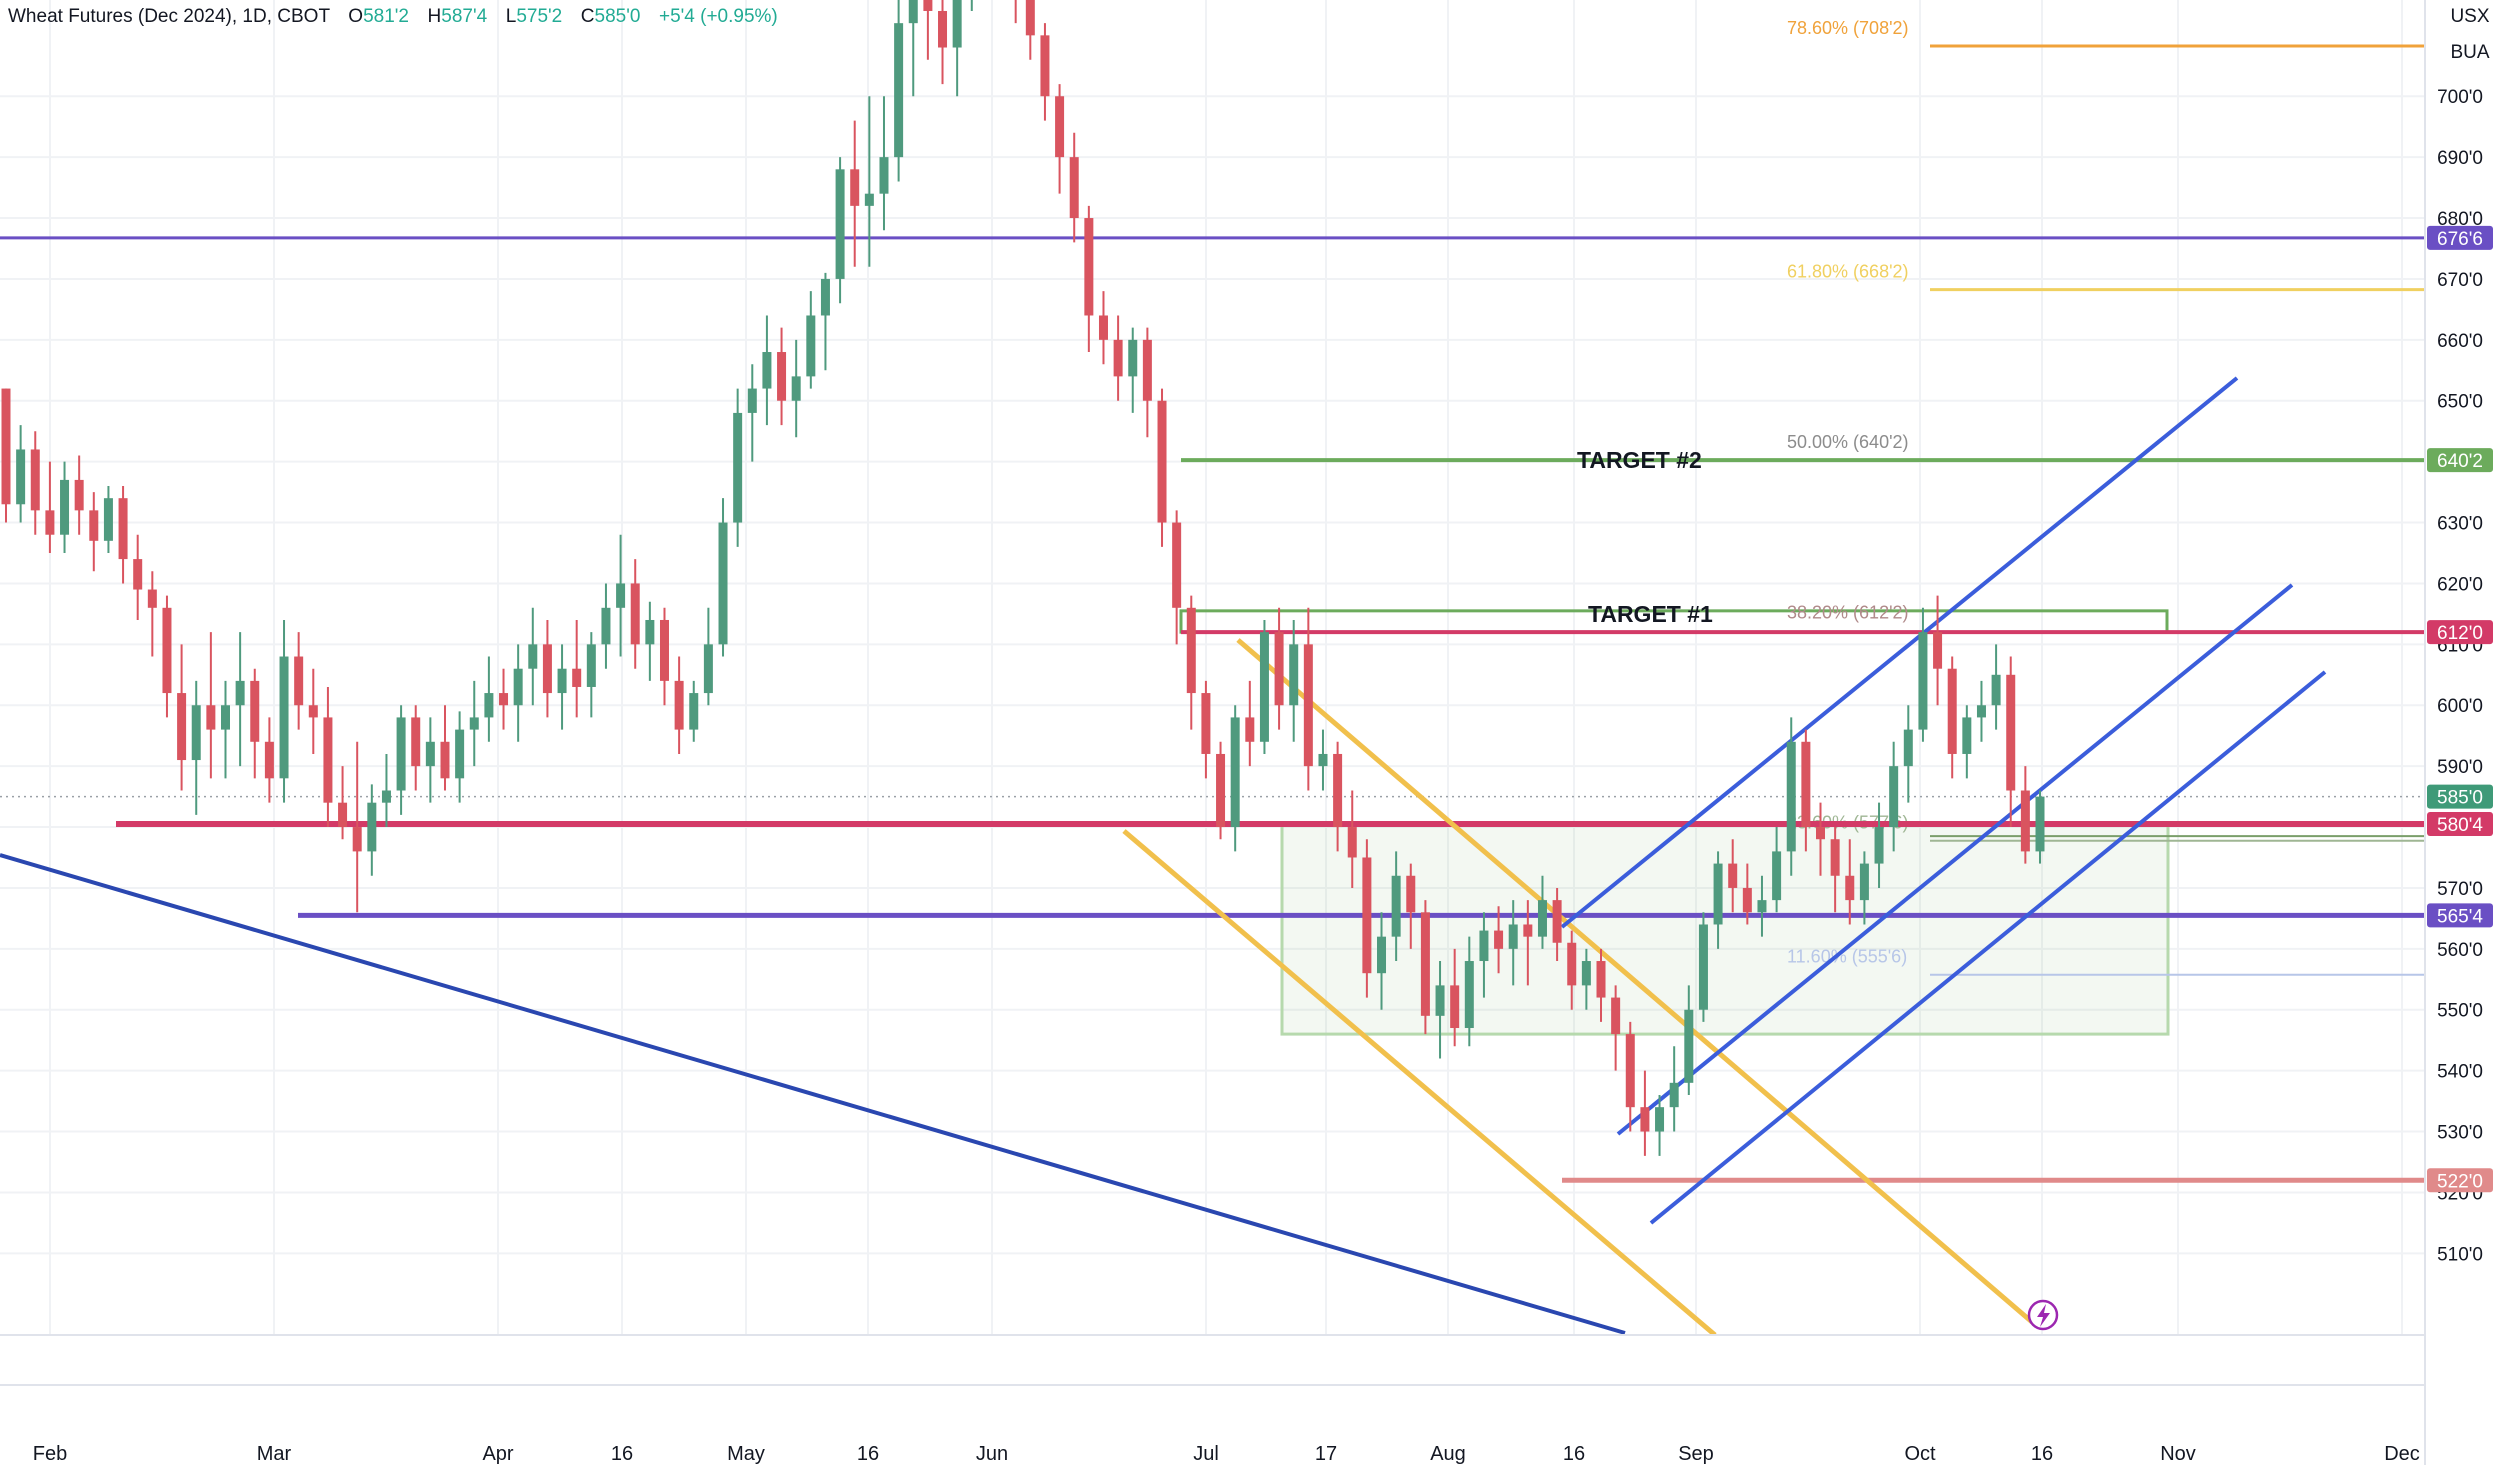  Describe the element at coordinates (2460, 915) in the screenshot. I see `level-565-4-badge` at that location.